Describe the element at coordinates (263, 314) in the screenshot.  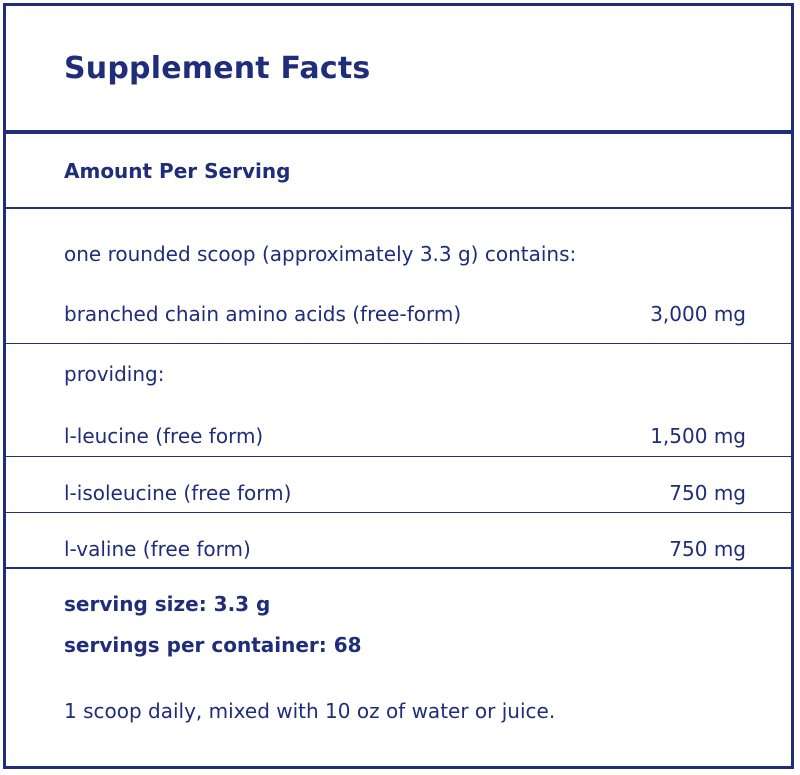
I see `ingredient-name: branched chain amino acids (free-form)` at that location.